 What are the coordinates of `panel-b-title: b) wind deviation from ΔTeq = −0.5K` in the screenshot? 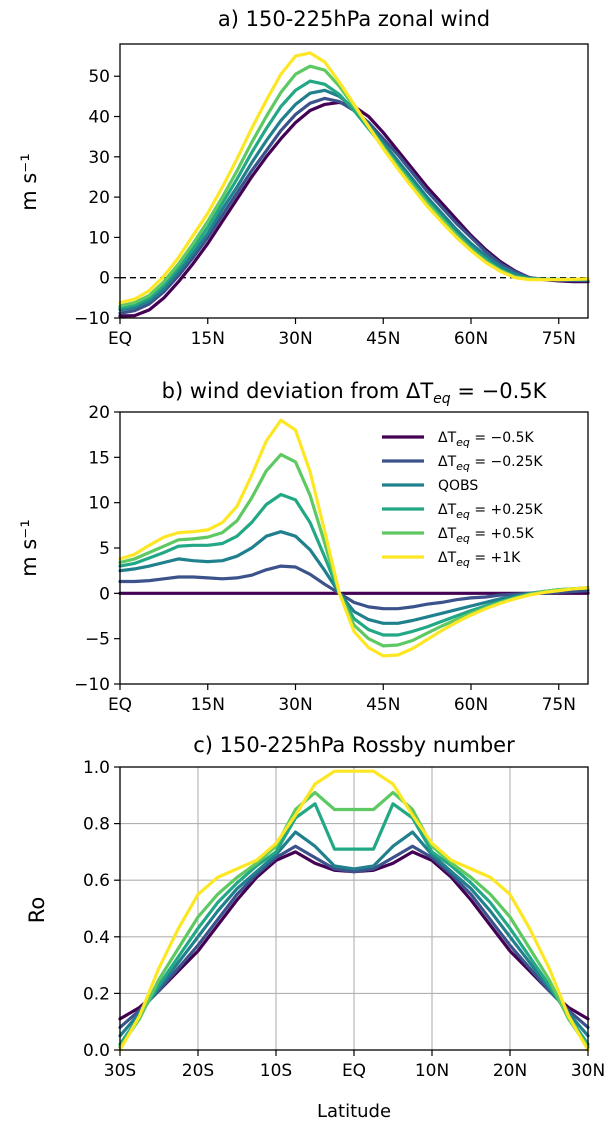 It's located at (355, 393).